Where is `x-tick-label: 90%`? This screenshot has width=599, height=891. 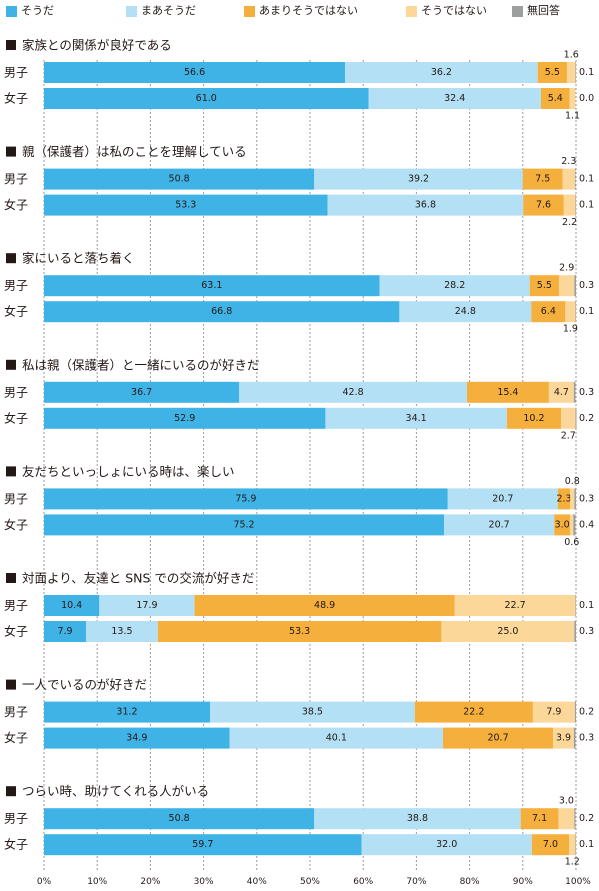
x-tick-label: 90% is located at coordinates (523, 882).